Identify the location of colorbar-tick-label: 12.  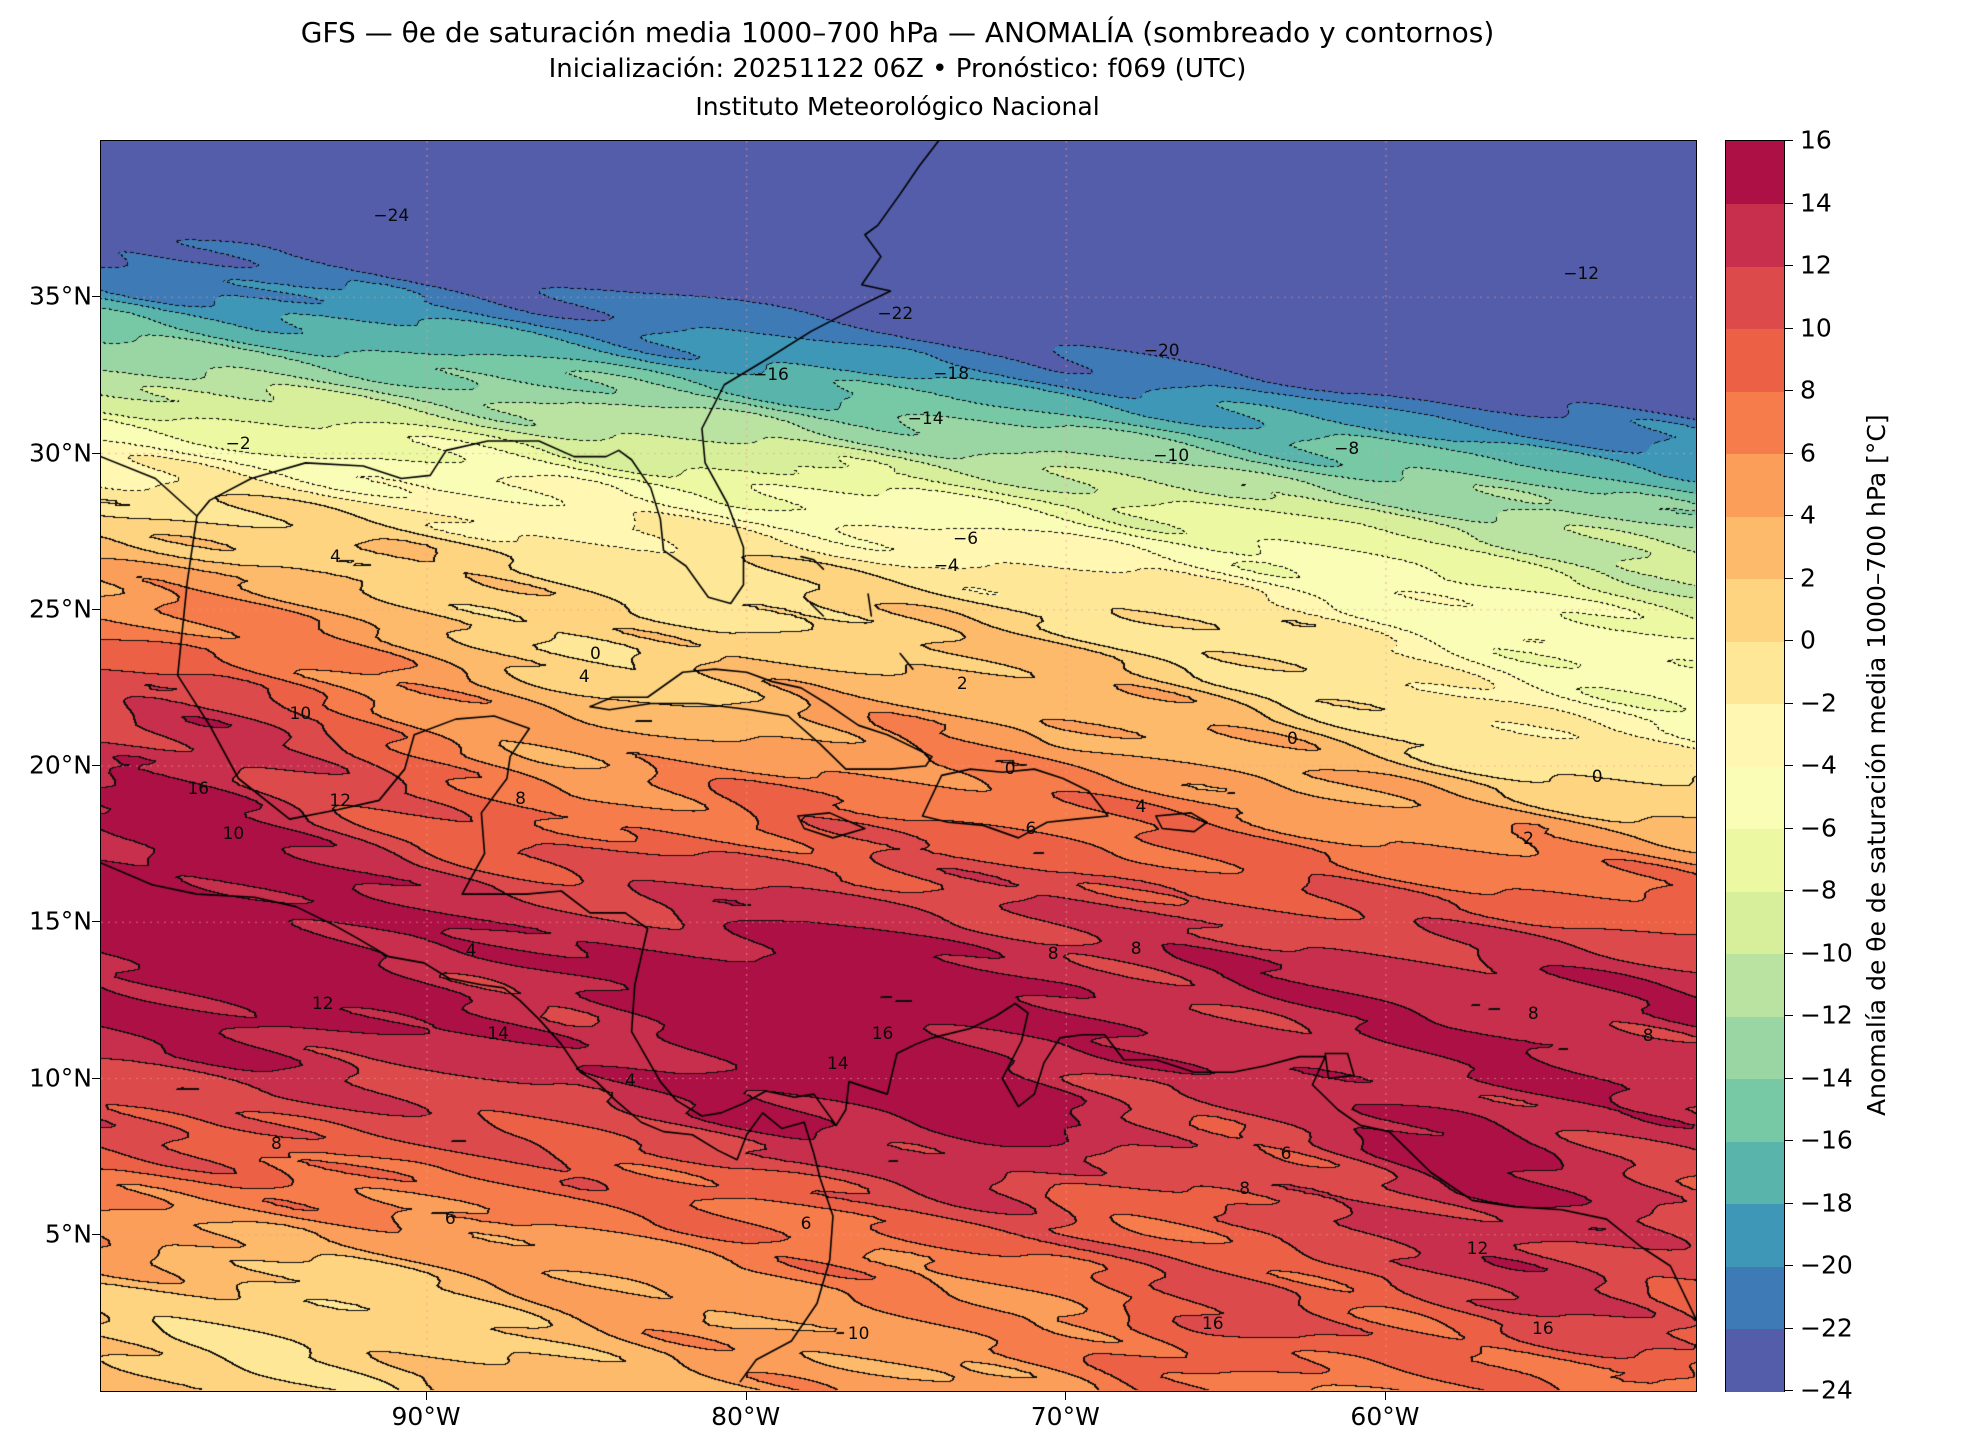
(1816, 265).